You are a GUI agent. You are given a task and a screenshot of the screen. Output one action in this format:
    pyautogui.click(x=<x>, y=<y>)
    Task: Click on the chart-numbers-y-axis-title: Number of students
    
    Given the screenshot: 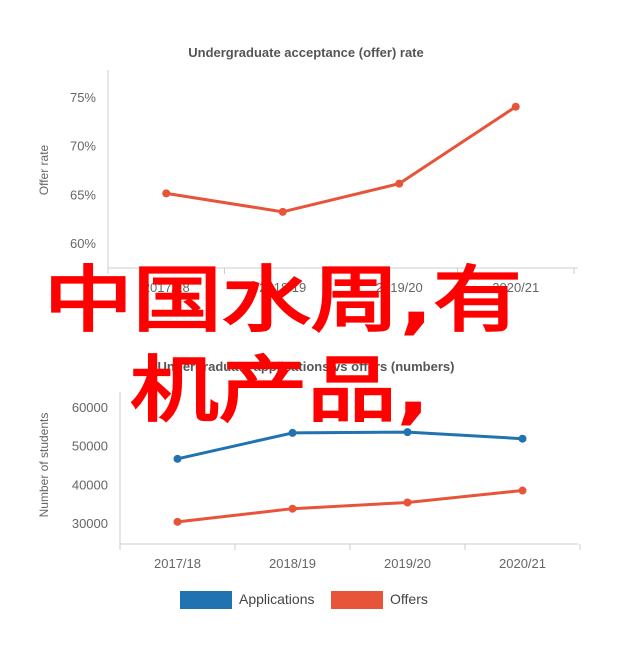 What is the action you would take?
    pyautogui.click(x=44, y=465)
    